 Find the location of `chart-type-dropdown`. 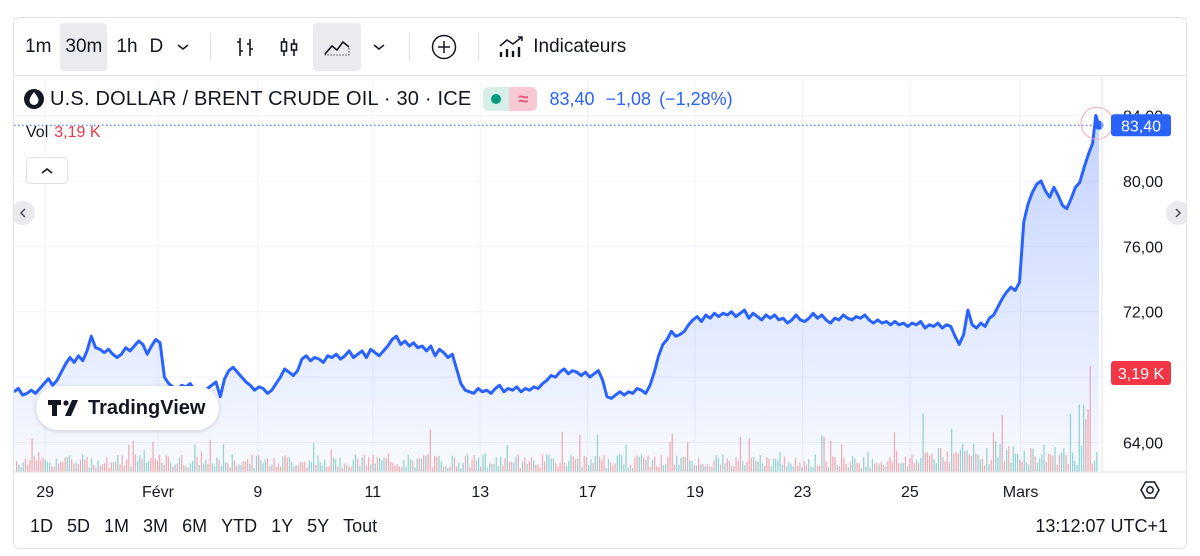

chart-type-dropdown is located at coordinates (379, 47).